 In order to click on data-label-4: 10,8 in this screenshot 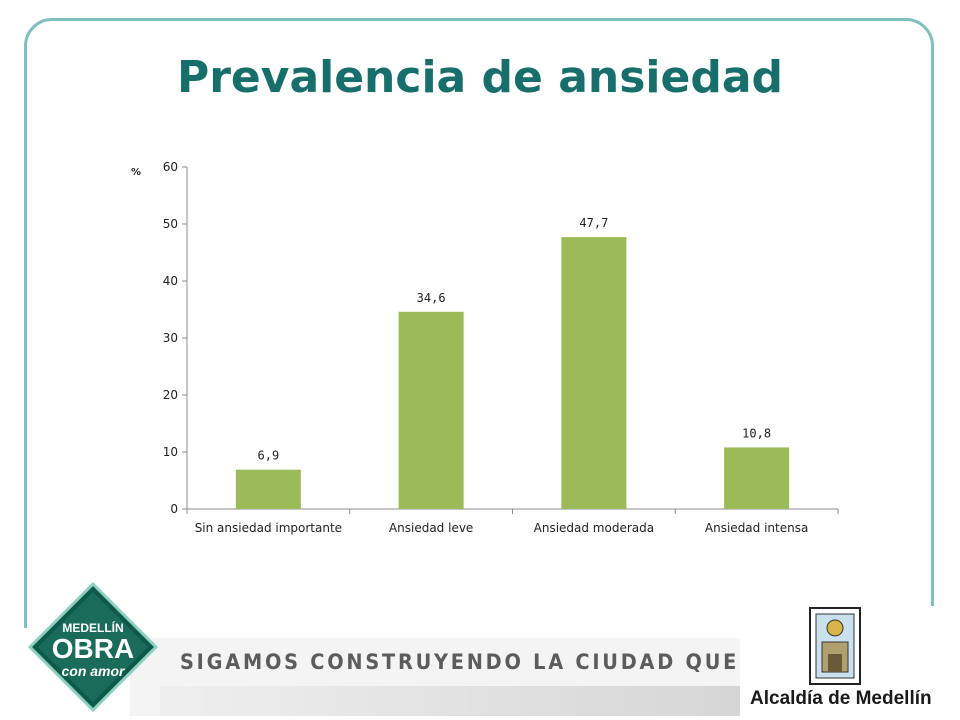, I will do `click(756, 433)`.